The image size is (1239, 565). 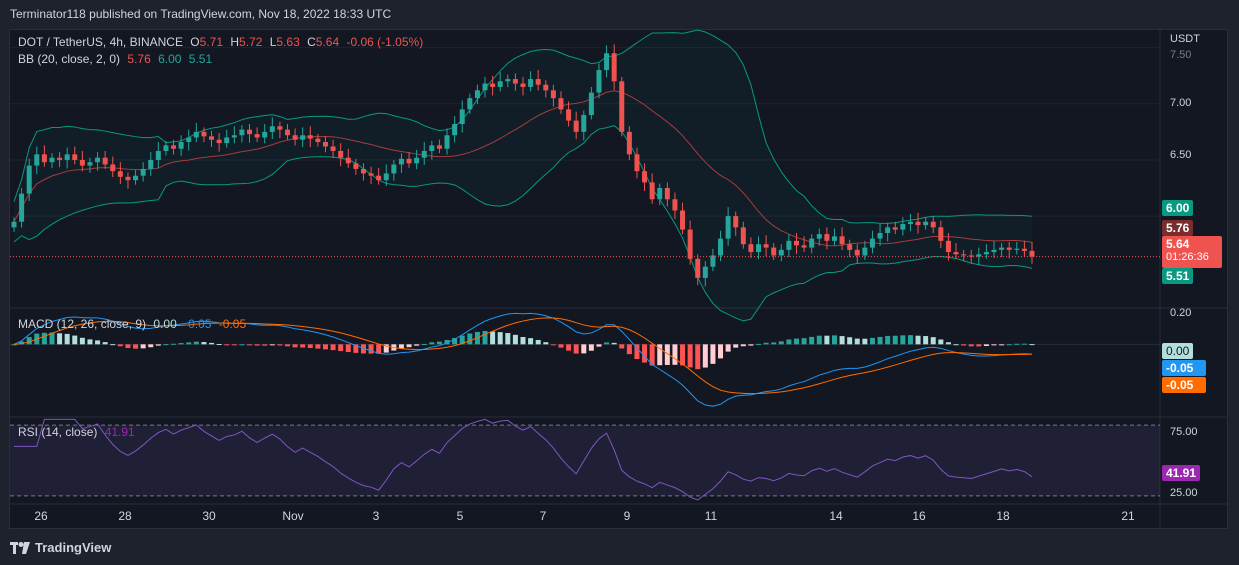 What do you see at coordinates (460, 516) in the screenshot?
I see `time-axis-label: 5` at bounding box center [460, 516].